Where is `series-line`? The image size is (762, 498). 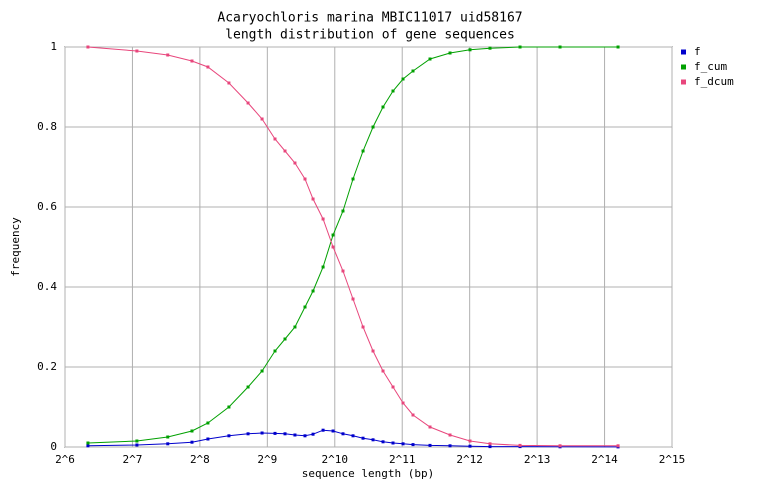
series-line is located at coordinates (353, 438).